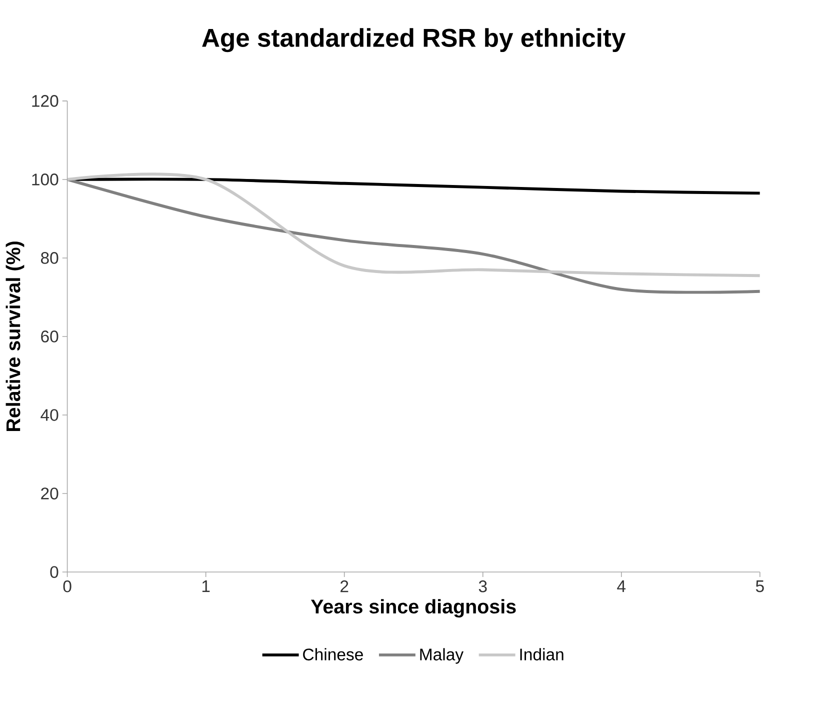 This screenshot has height=701, width=830. Describe the element at coordinates (344, 586) in the screenshot. I see `x-tick-label: 2` at that location.